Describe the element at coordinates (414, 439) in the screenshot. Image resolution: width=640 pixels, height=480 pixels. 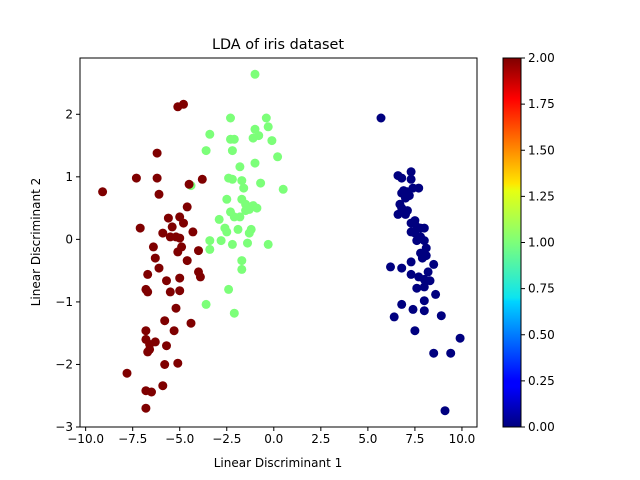
I see `x-tick-label: 7.5` at that location.